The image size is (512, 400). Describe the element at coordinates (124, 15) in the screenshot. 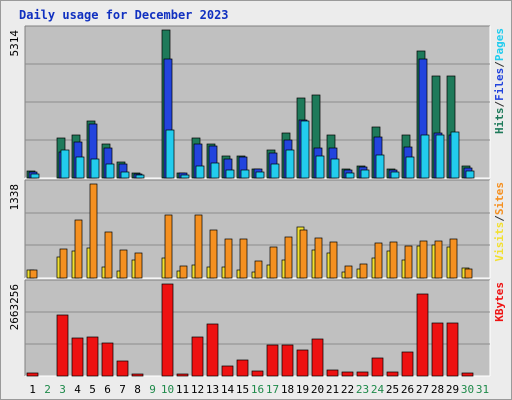

I see `chart-title: Daily usage for December 2023` at that location.